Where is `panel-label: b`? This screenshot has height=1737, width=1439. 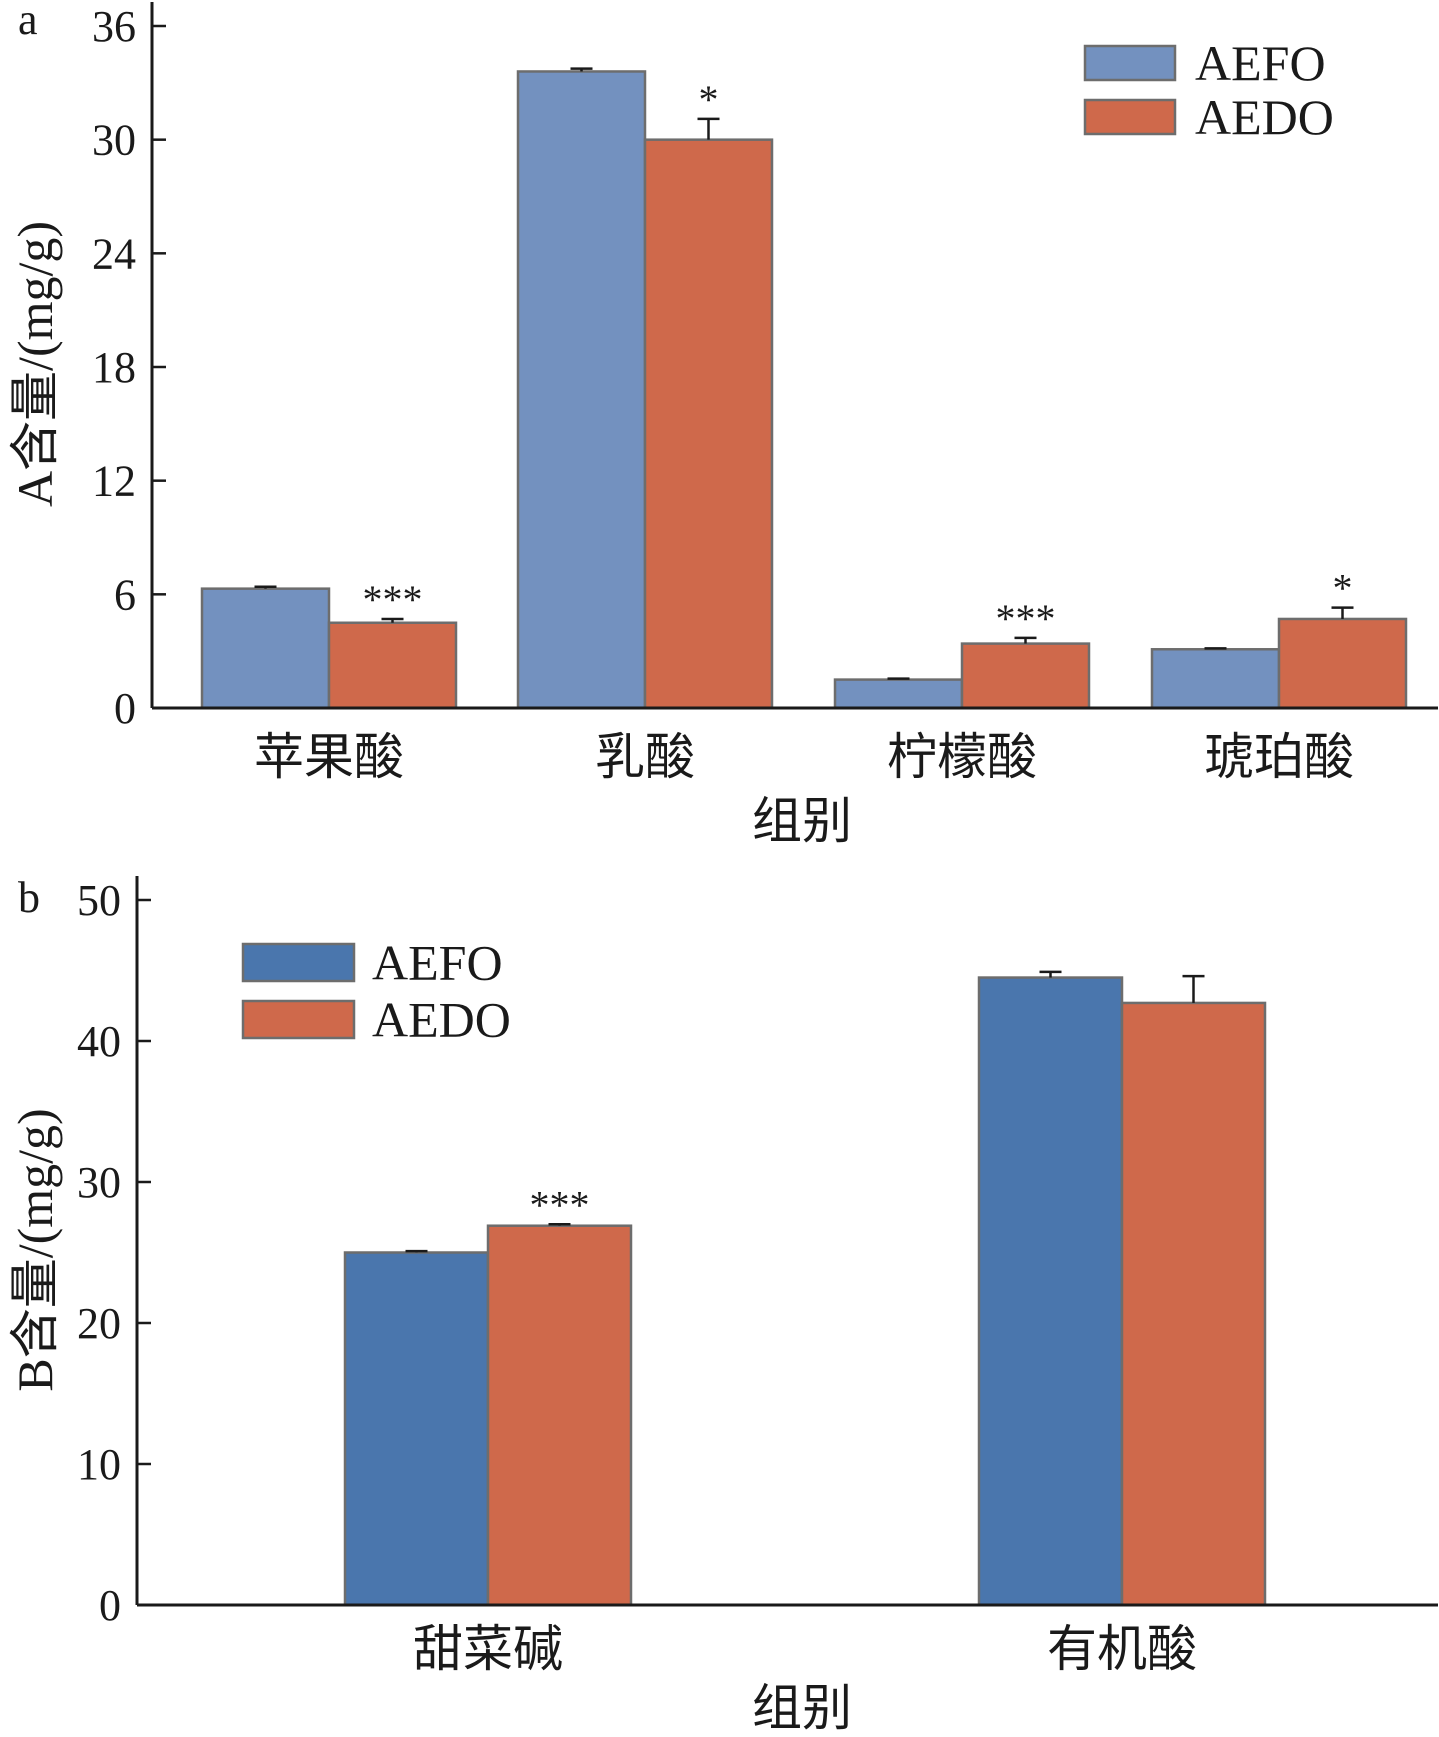 panel-label: b is located at coordinates (29, 897).